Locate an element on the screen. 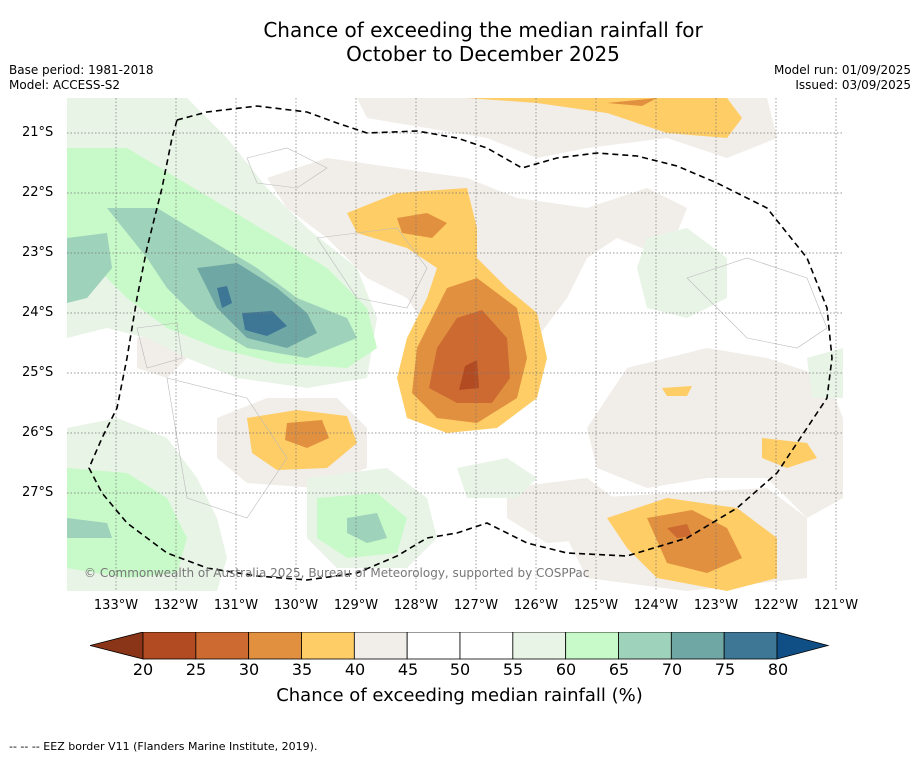 The height and width of the screenshot is (758, 919). cb-tick: 50 is located at coordinates (460, 669).